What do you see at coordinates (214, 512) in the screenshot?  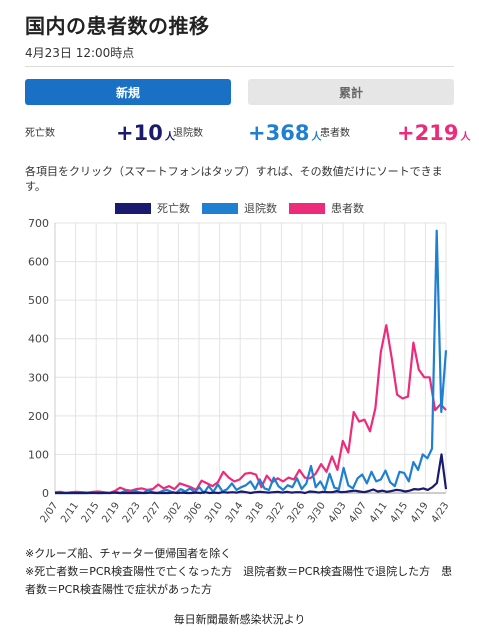 I see `x-tick-label: 3/10` at bounding box center [214, 512].